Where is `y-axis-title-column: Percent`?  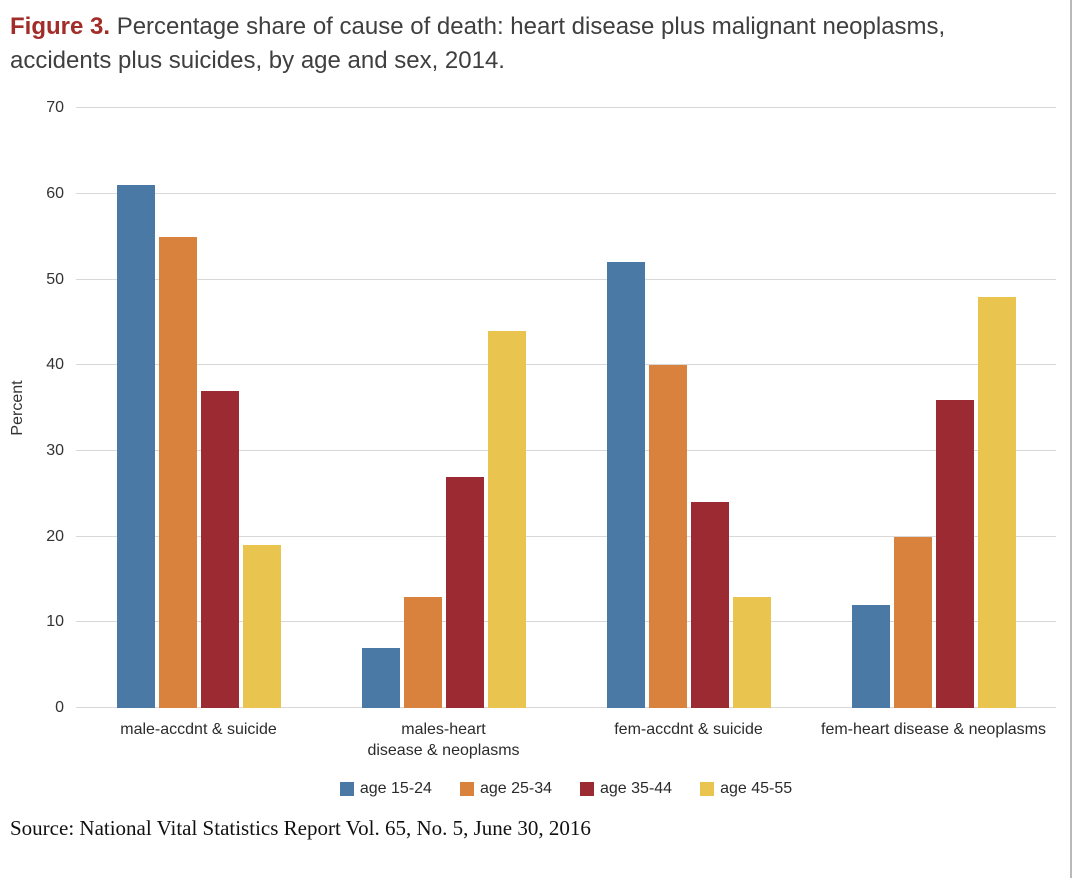
y-axis-title-column: Percent is located at coordinates (18, 408).